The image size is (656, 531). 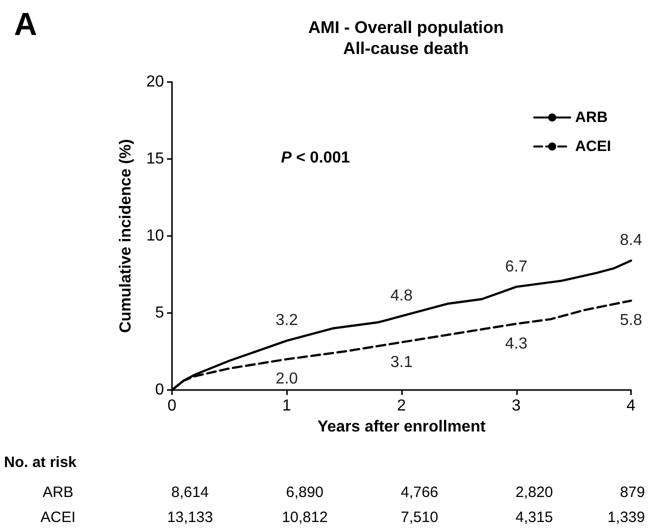 What do you see at coordinates (419, 492) in the screenshot?
I see `text: 4,766` at bounding box center [419, 492].